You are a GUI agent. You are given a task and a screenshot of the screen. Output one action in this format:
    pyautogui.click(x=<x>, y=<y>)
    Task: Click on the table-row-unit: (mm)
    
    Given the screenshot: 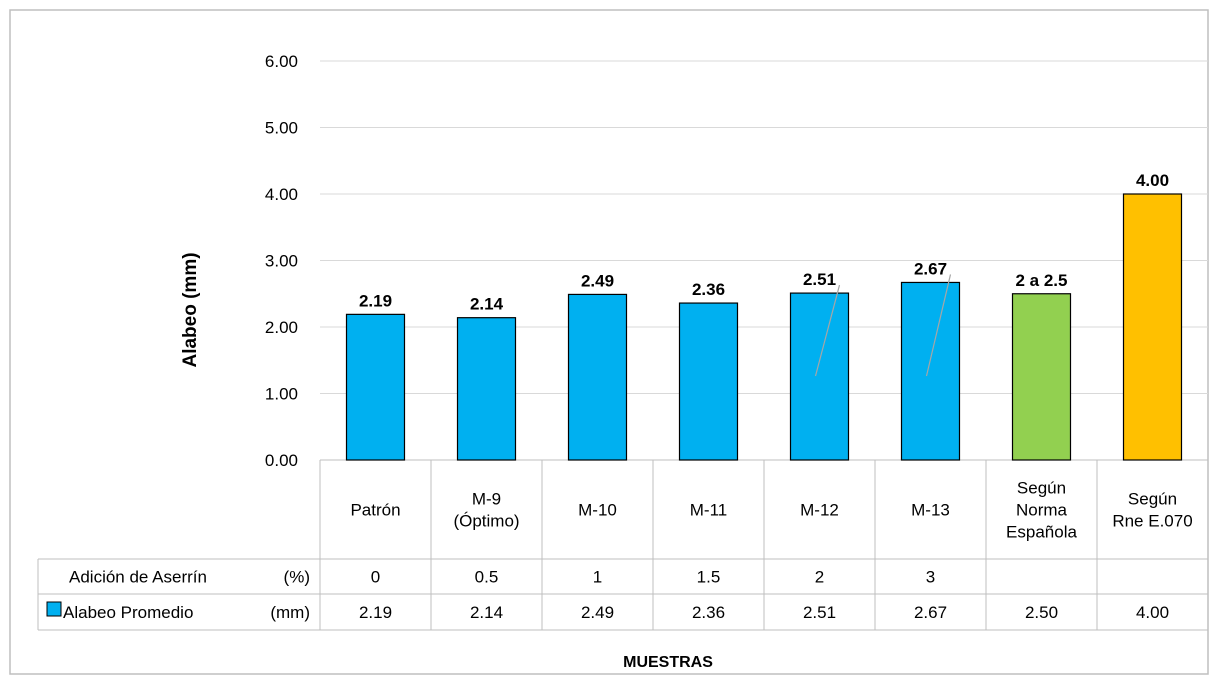 What is the action you would take?
    pyautogui.click(x=290, y=612)
    